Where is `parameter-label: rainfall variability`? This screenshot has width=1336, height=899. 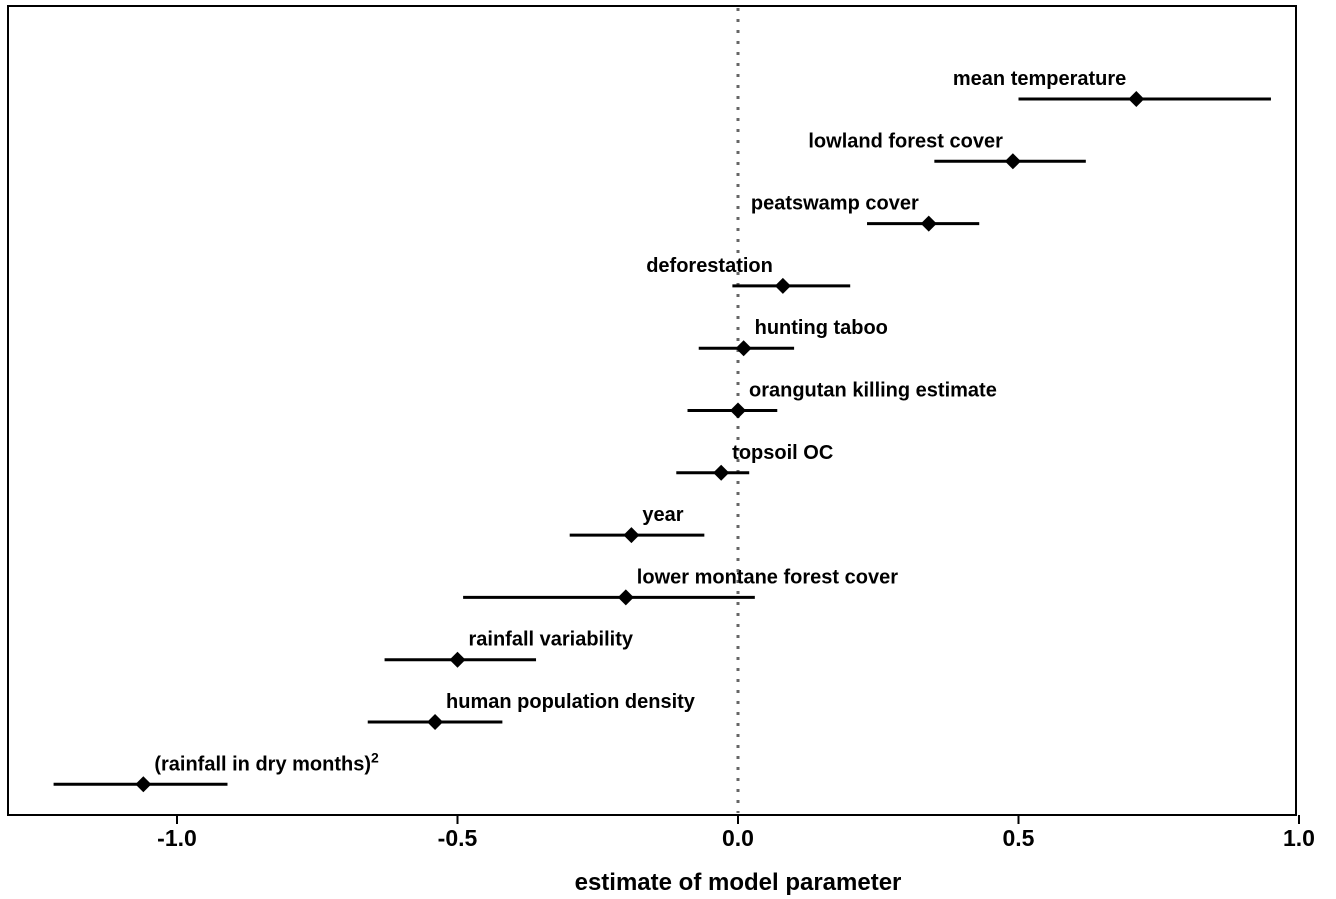
parameter-label: rainfall variability is located at coordinates (551, 640).